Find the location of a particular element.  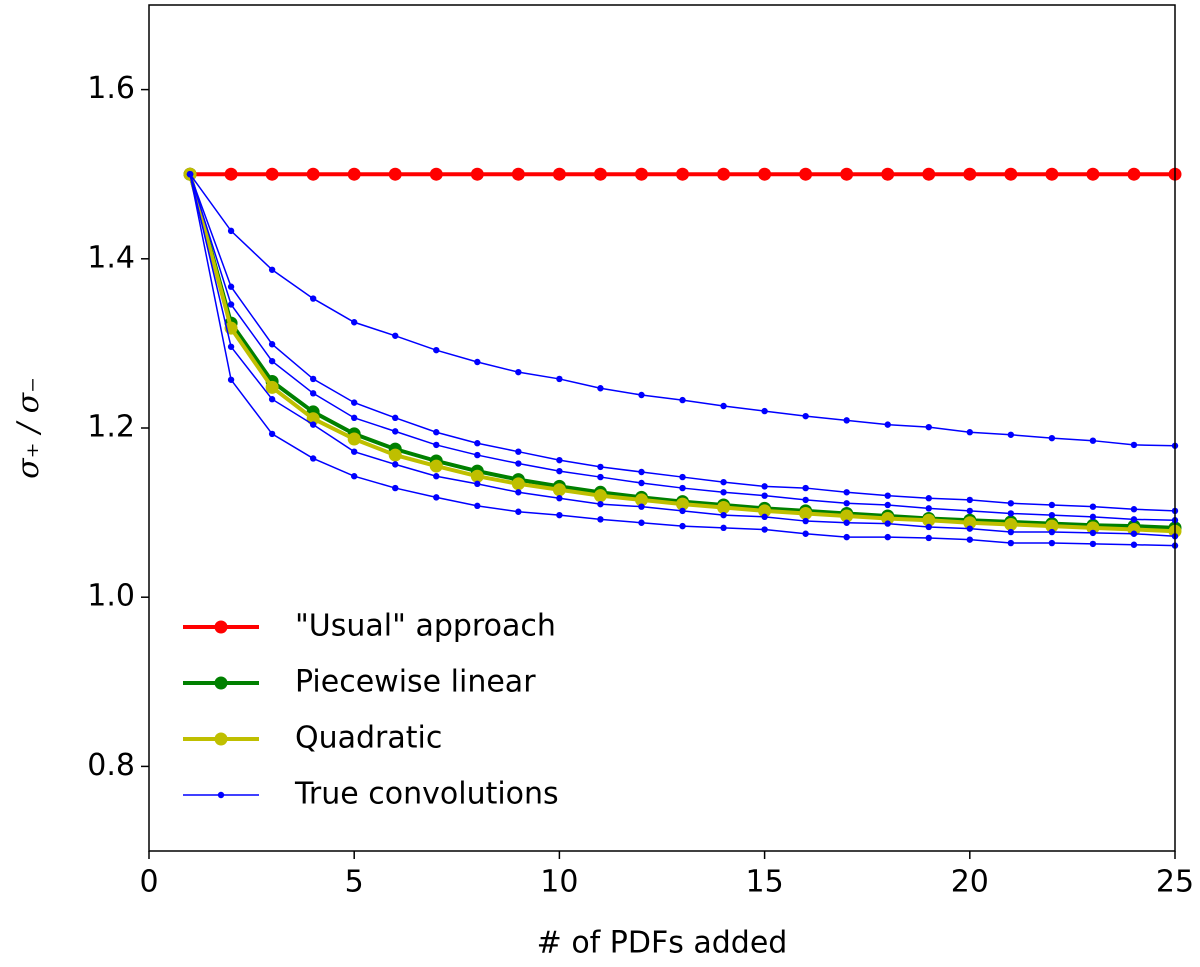

x-tick-label: 10 is located at coordinates (559, 882).